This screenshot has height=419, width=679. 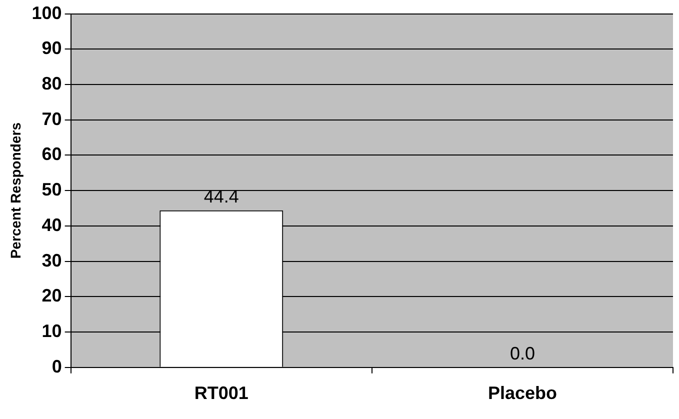 What do you see at coordinates (15, 190) in the screenshot?
I see `y-axis-title: Percent Responders` at bounding box center [15, 190].